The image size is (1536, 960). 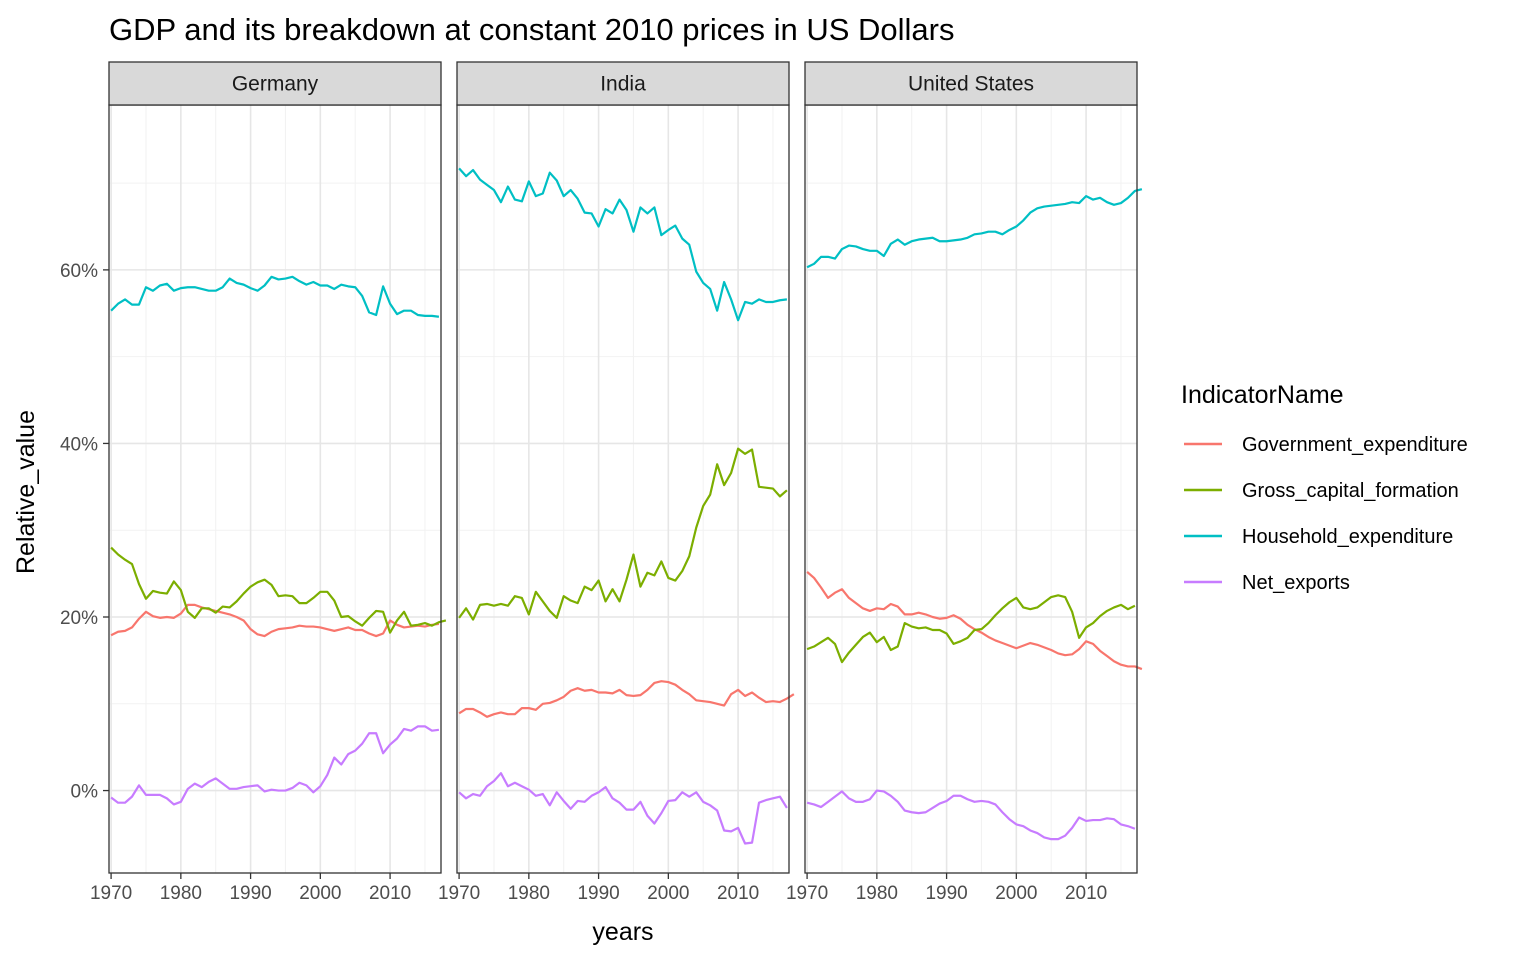 I want to click on y-axis-title: Relative_value, so click(x=26, y=492).